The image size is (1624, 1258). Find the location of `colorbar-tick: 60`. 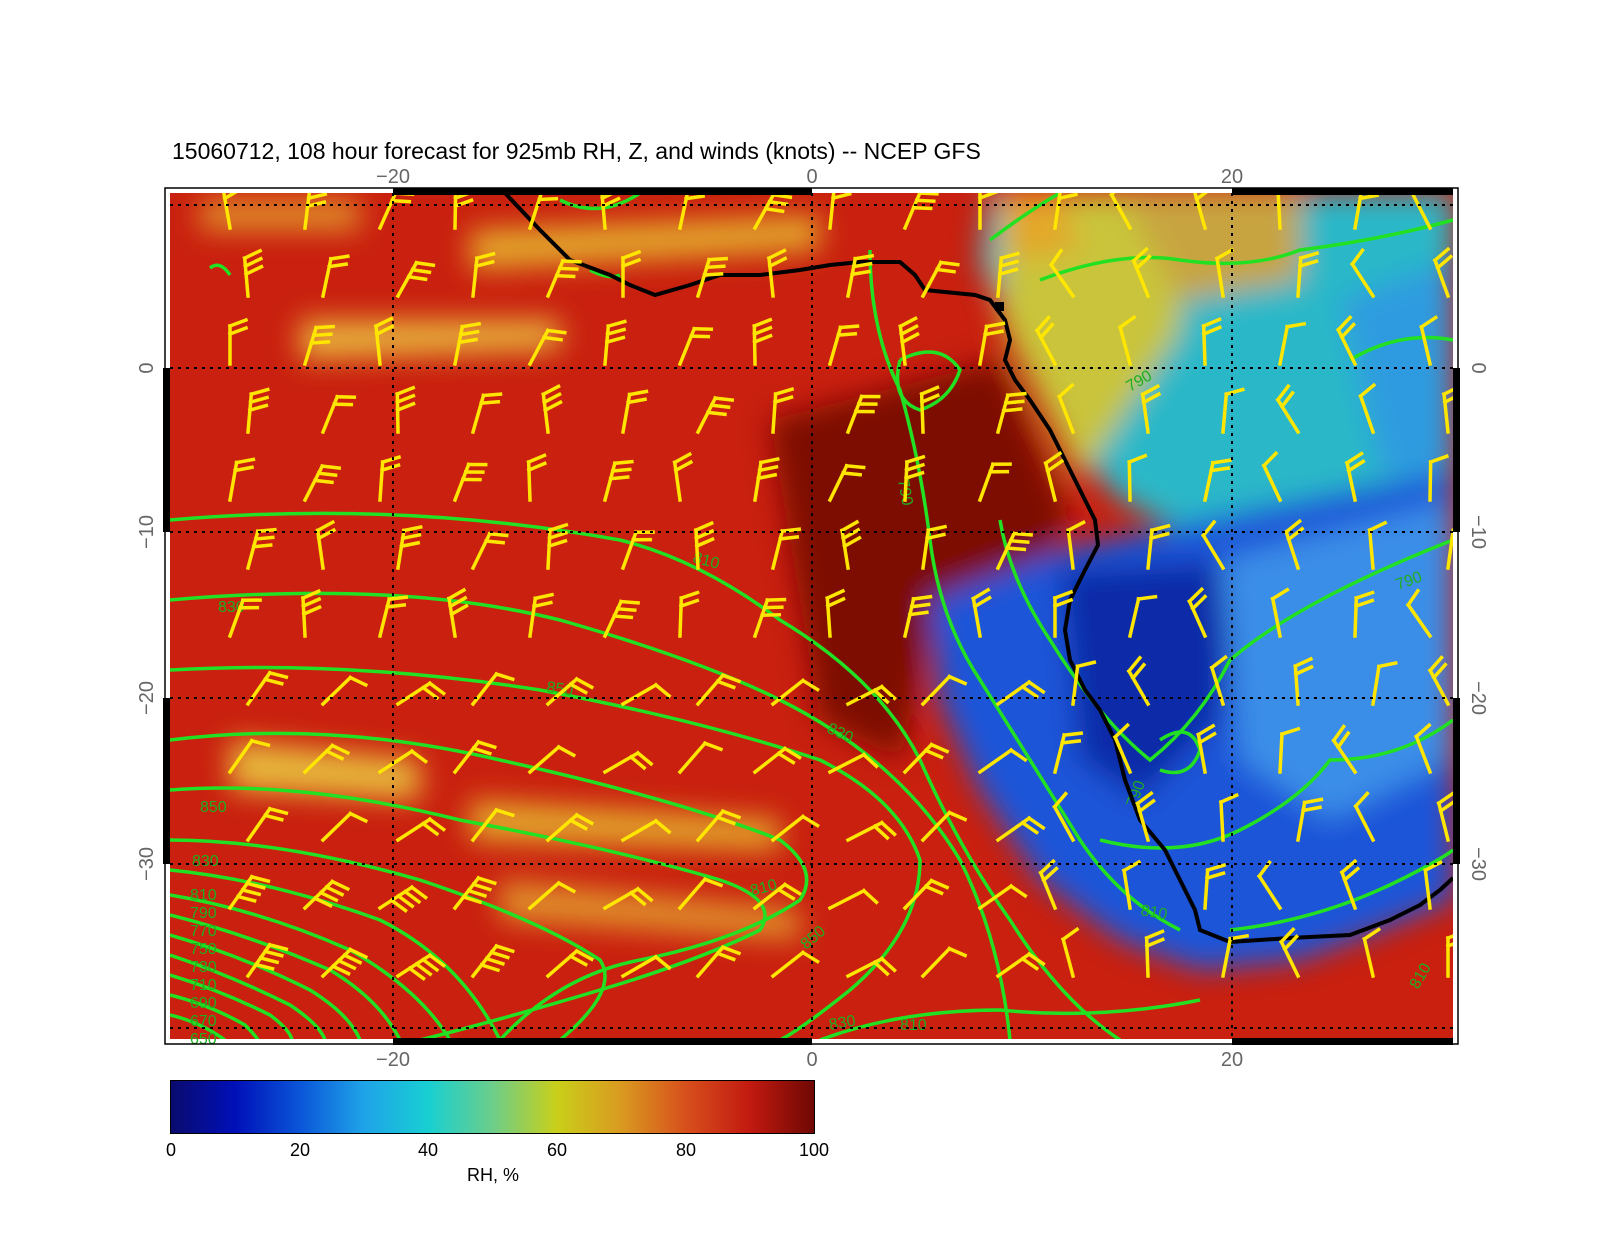

colorbar-tick: 60 is located at coordinates (557, 1150).